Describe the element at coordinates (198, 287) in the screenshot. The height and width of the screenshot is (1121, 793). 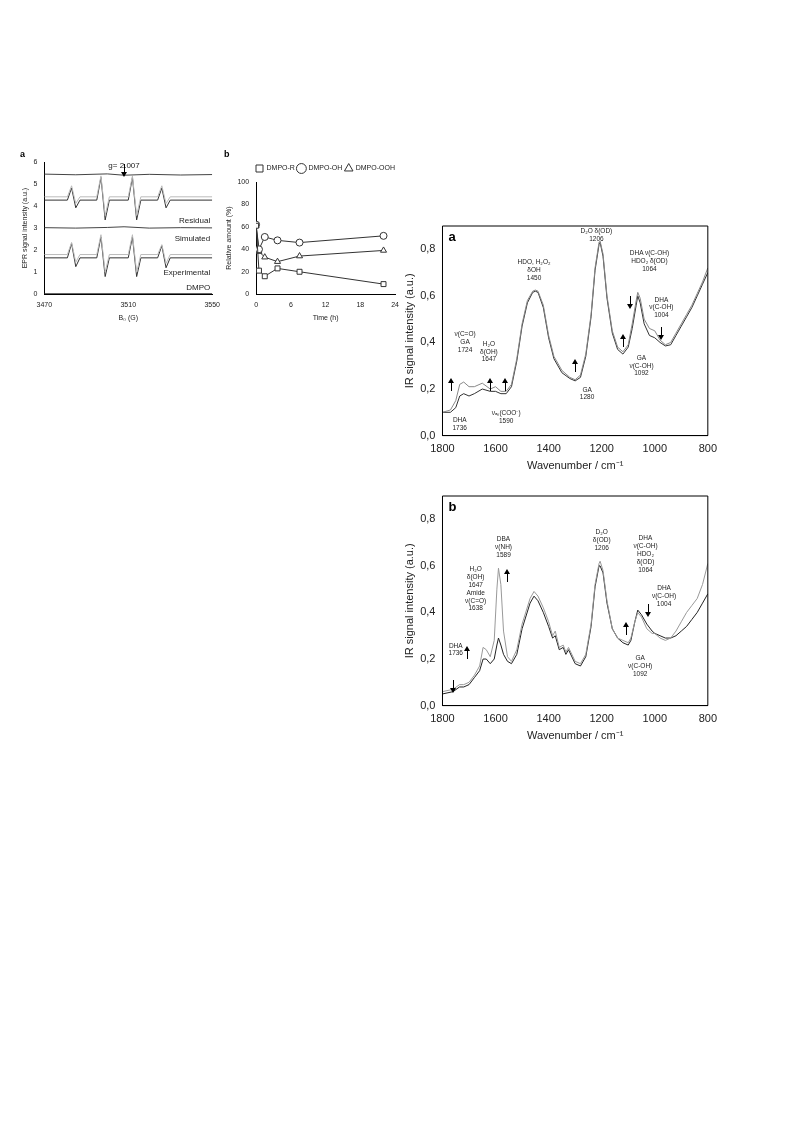
I see `annotation: DMPO` at that location.